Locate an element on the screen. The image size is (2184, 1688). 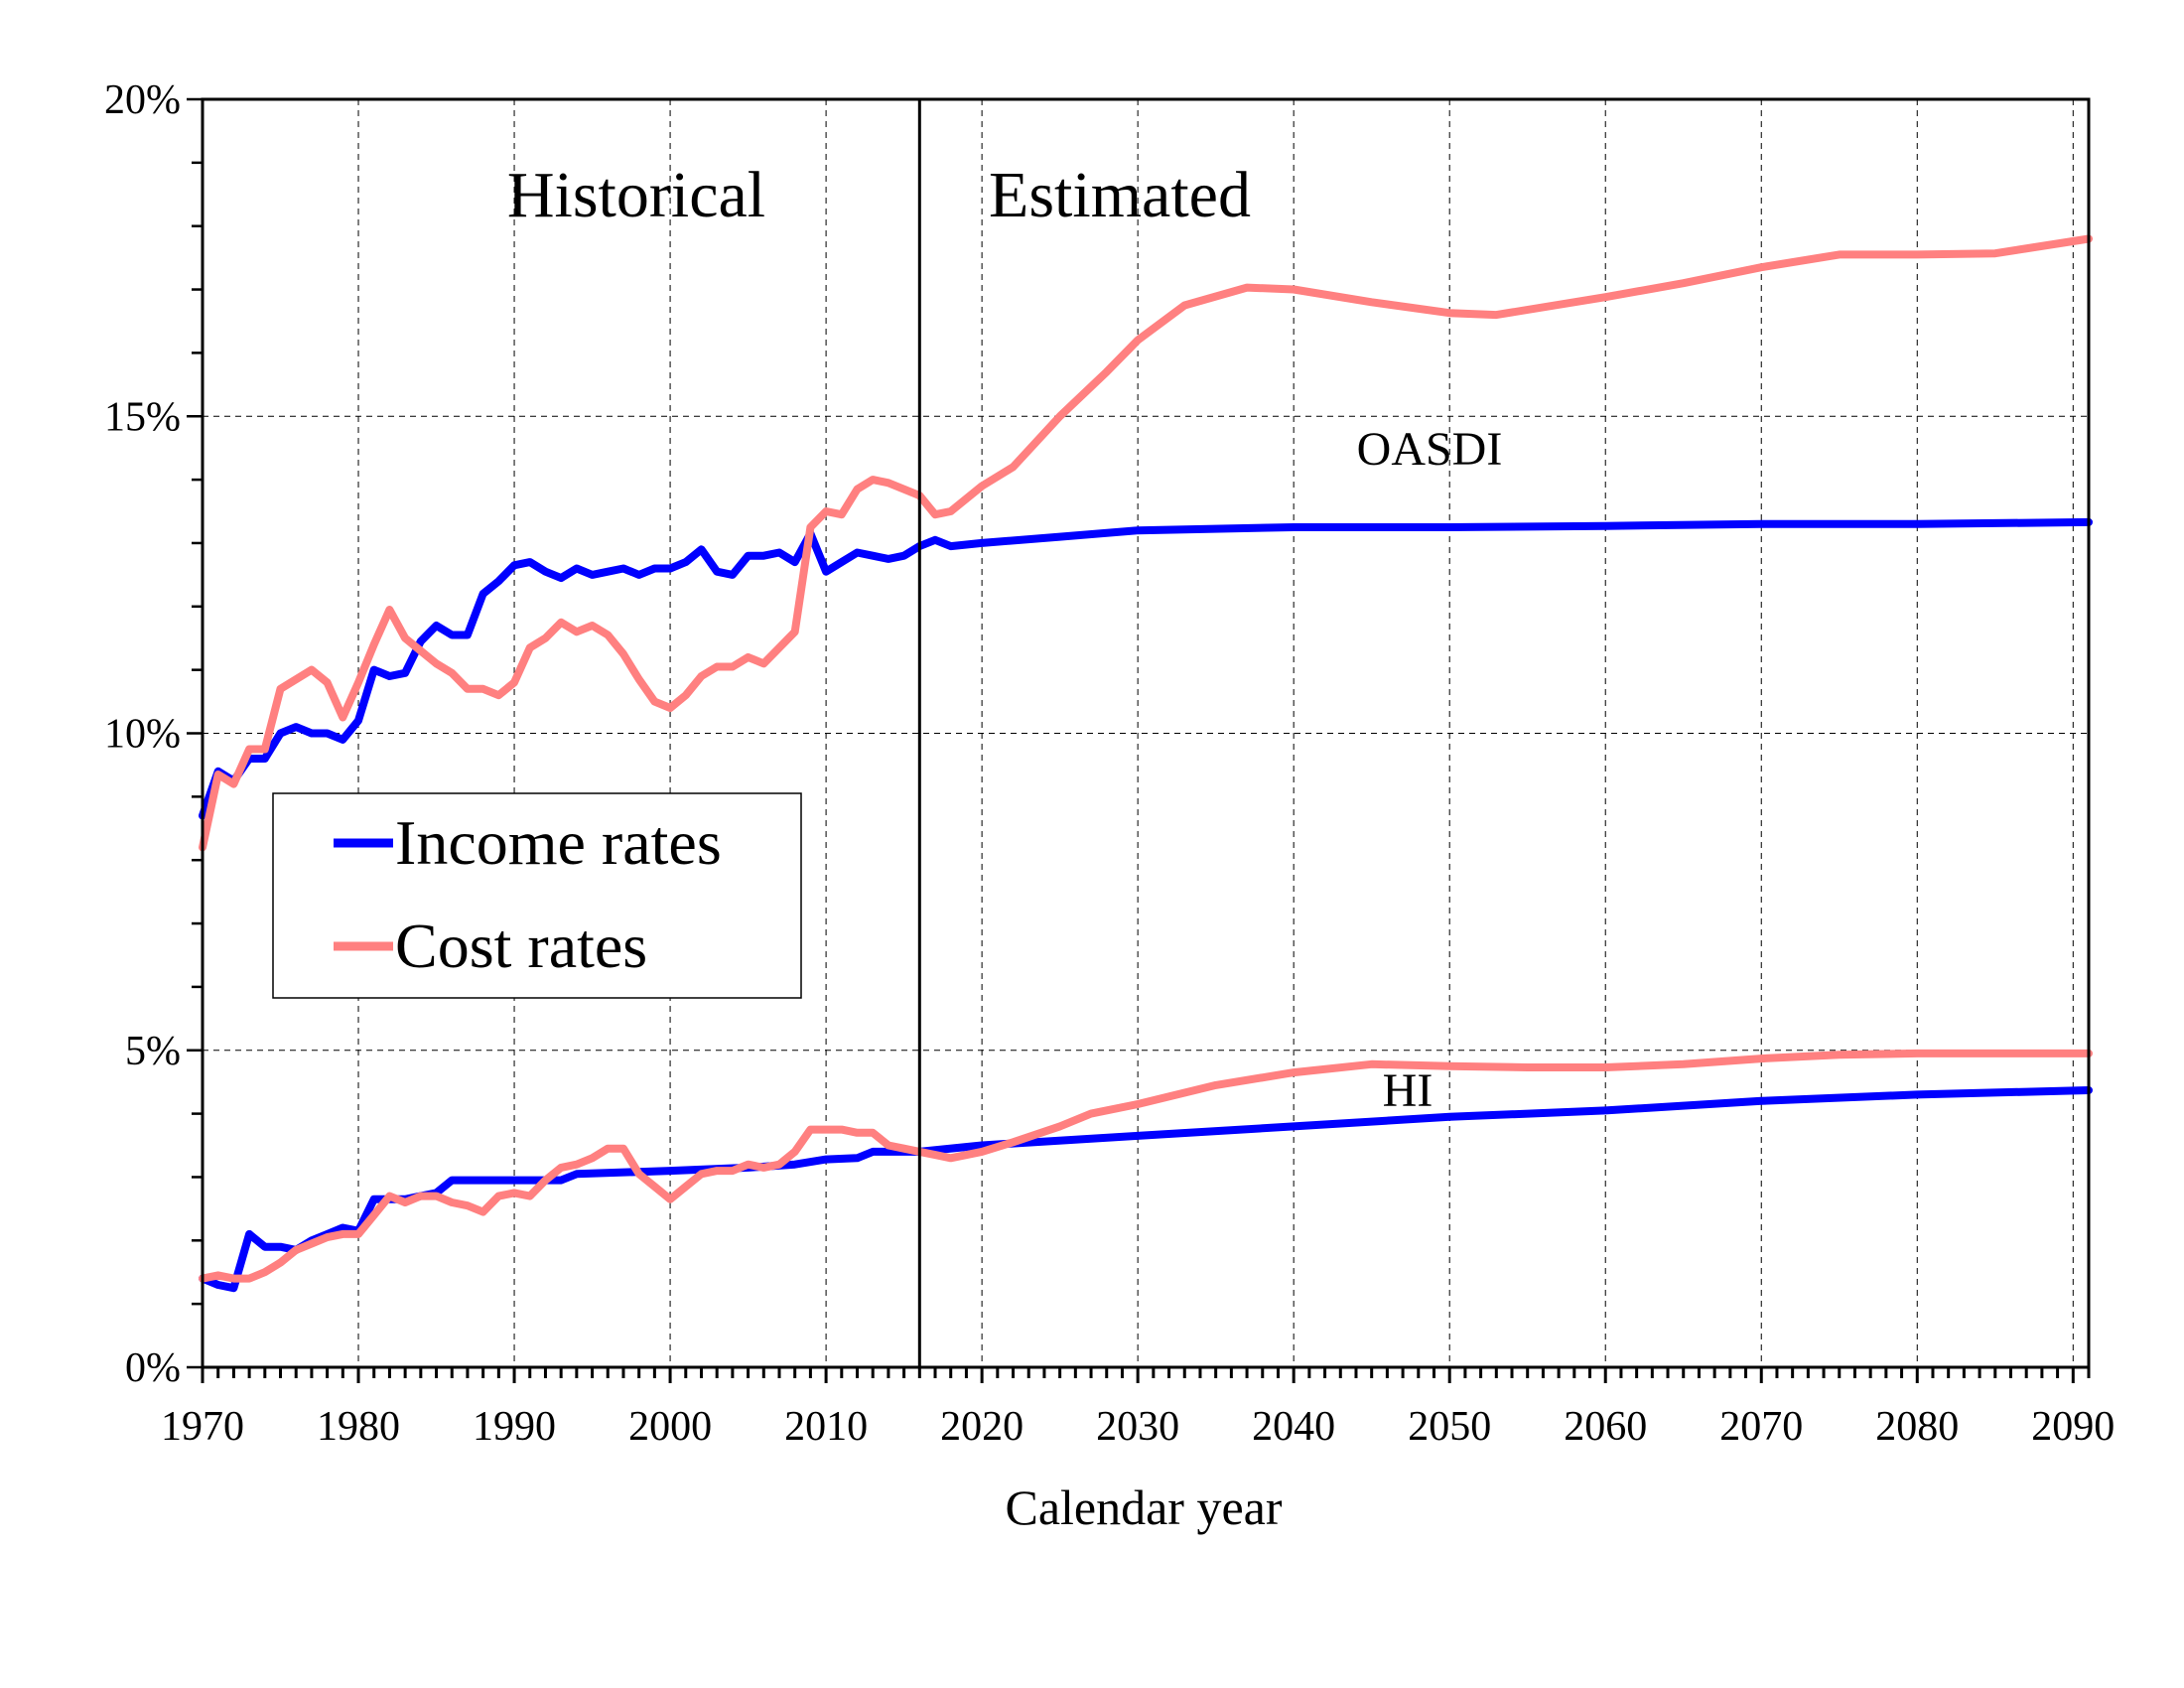
x-tick-label: 1990 is located at coordinates (514, 1427).